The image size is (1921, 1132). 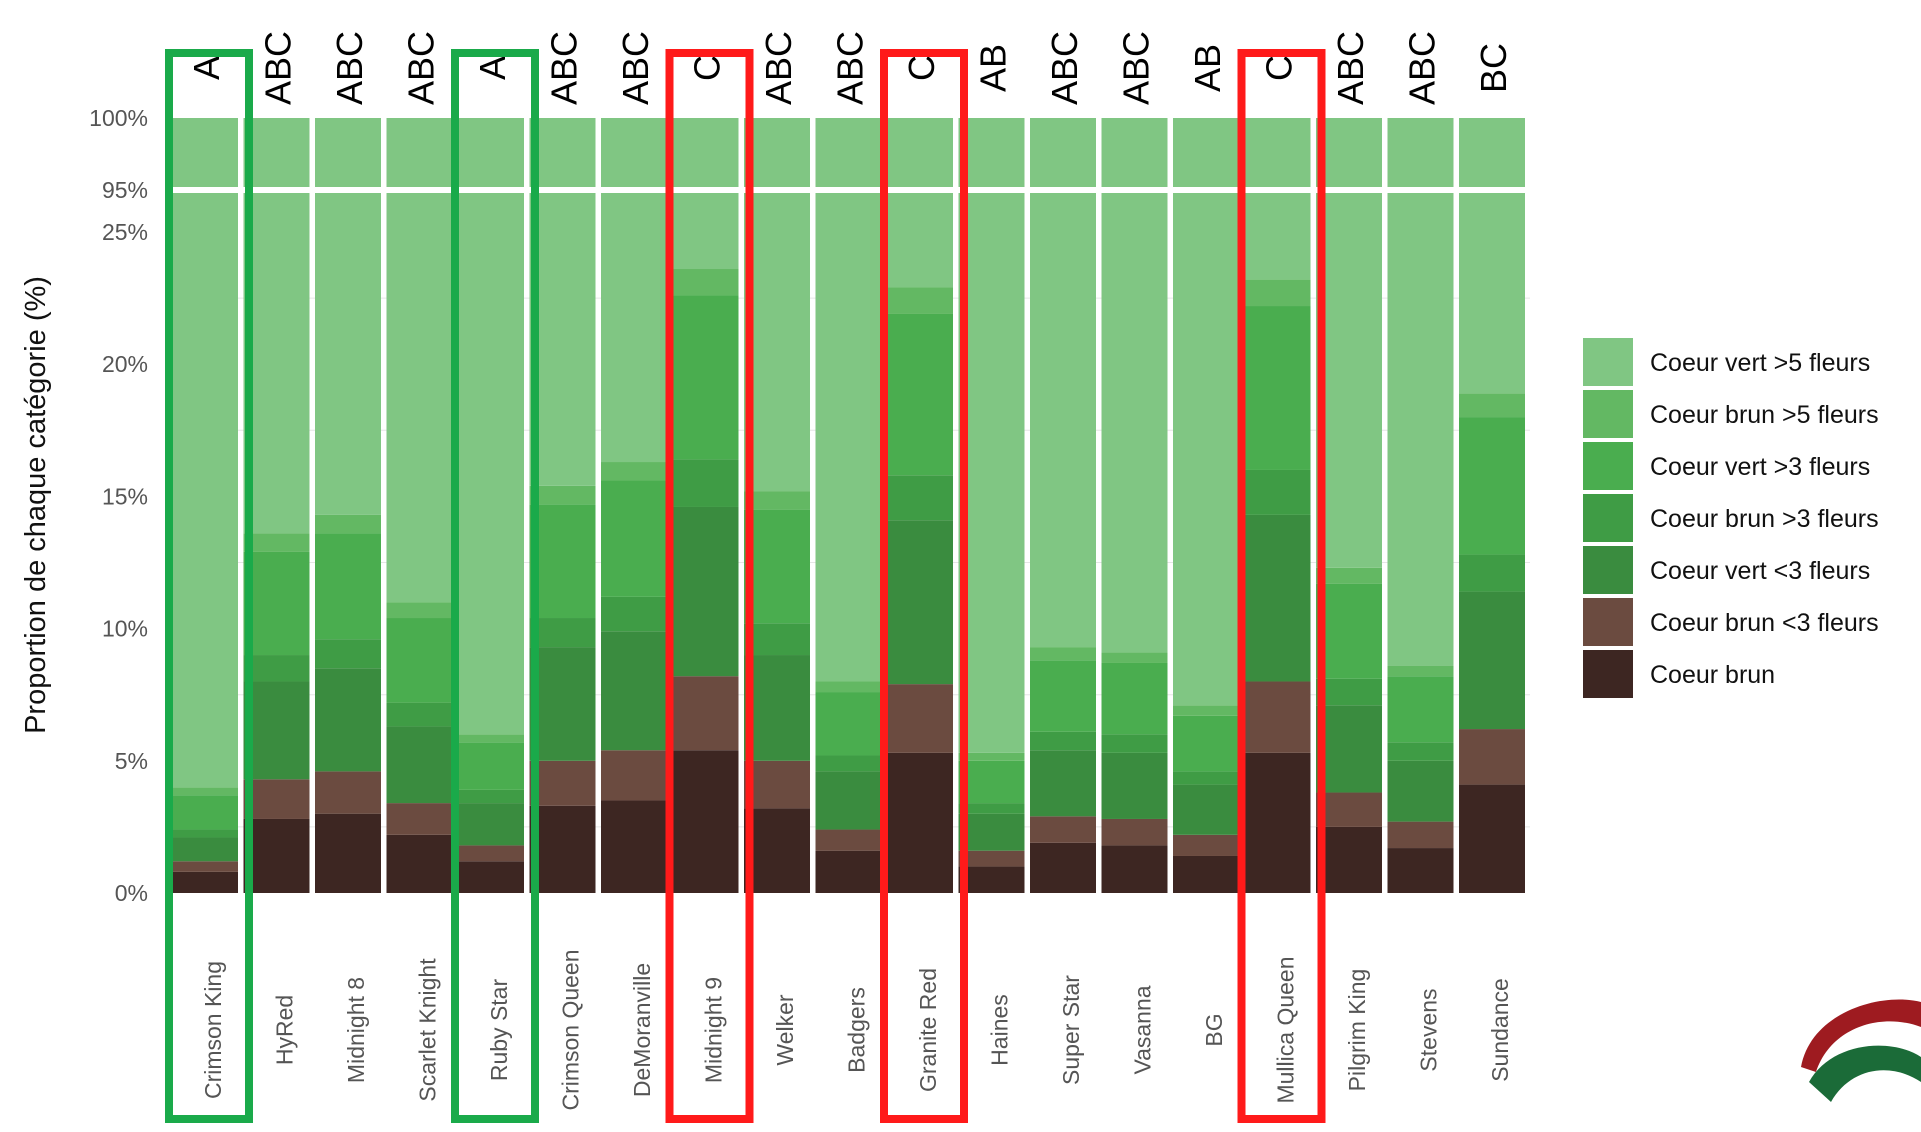 What do you see at coordinates (920, 300) in the screenshot?
I see `bar-segment-granite-red-coeur-brun-5-fleurs` at bounding box center [920, 300].